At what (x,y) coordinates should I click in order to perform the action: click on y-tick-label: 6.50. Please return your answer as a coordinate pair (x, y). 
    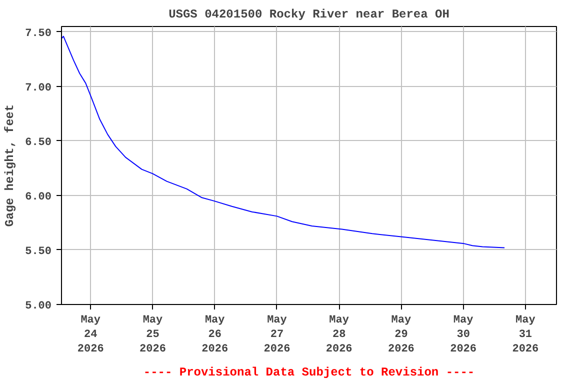
    Looking at the image, I should click on (38, 142).